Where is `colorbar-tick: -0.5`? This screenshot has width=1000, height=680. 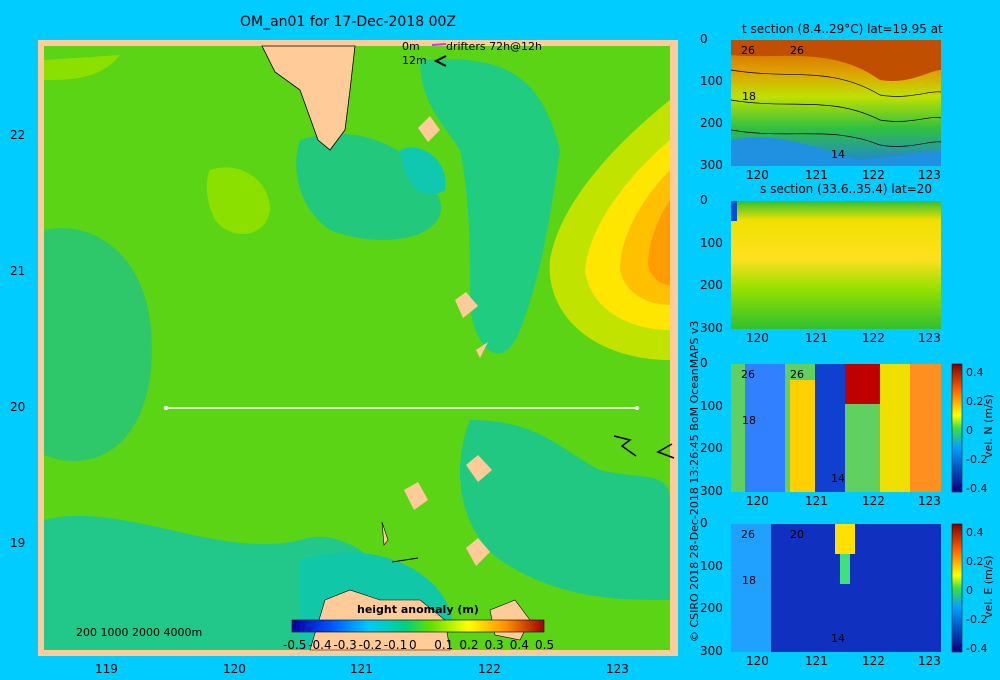 colorbar-tick: -0.5 is located at coordinates (295, 645).